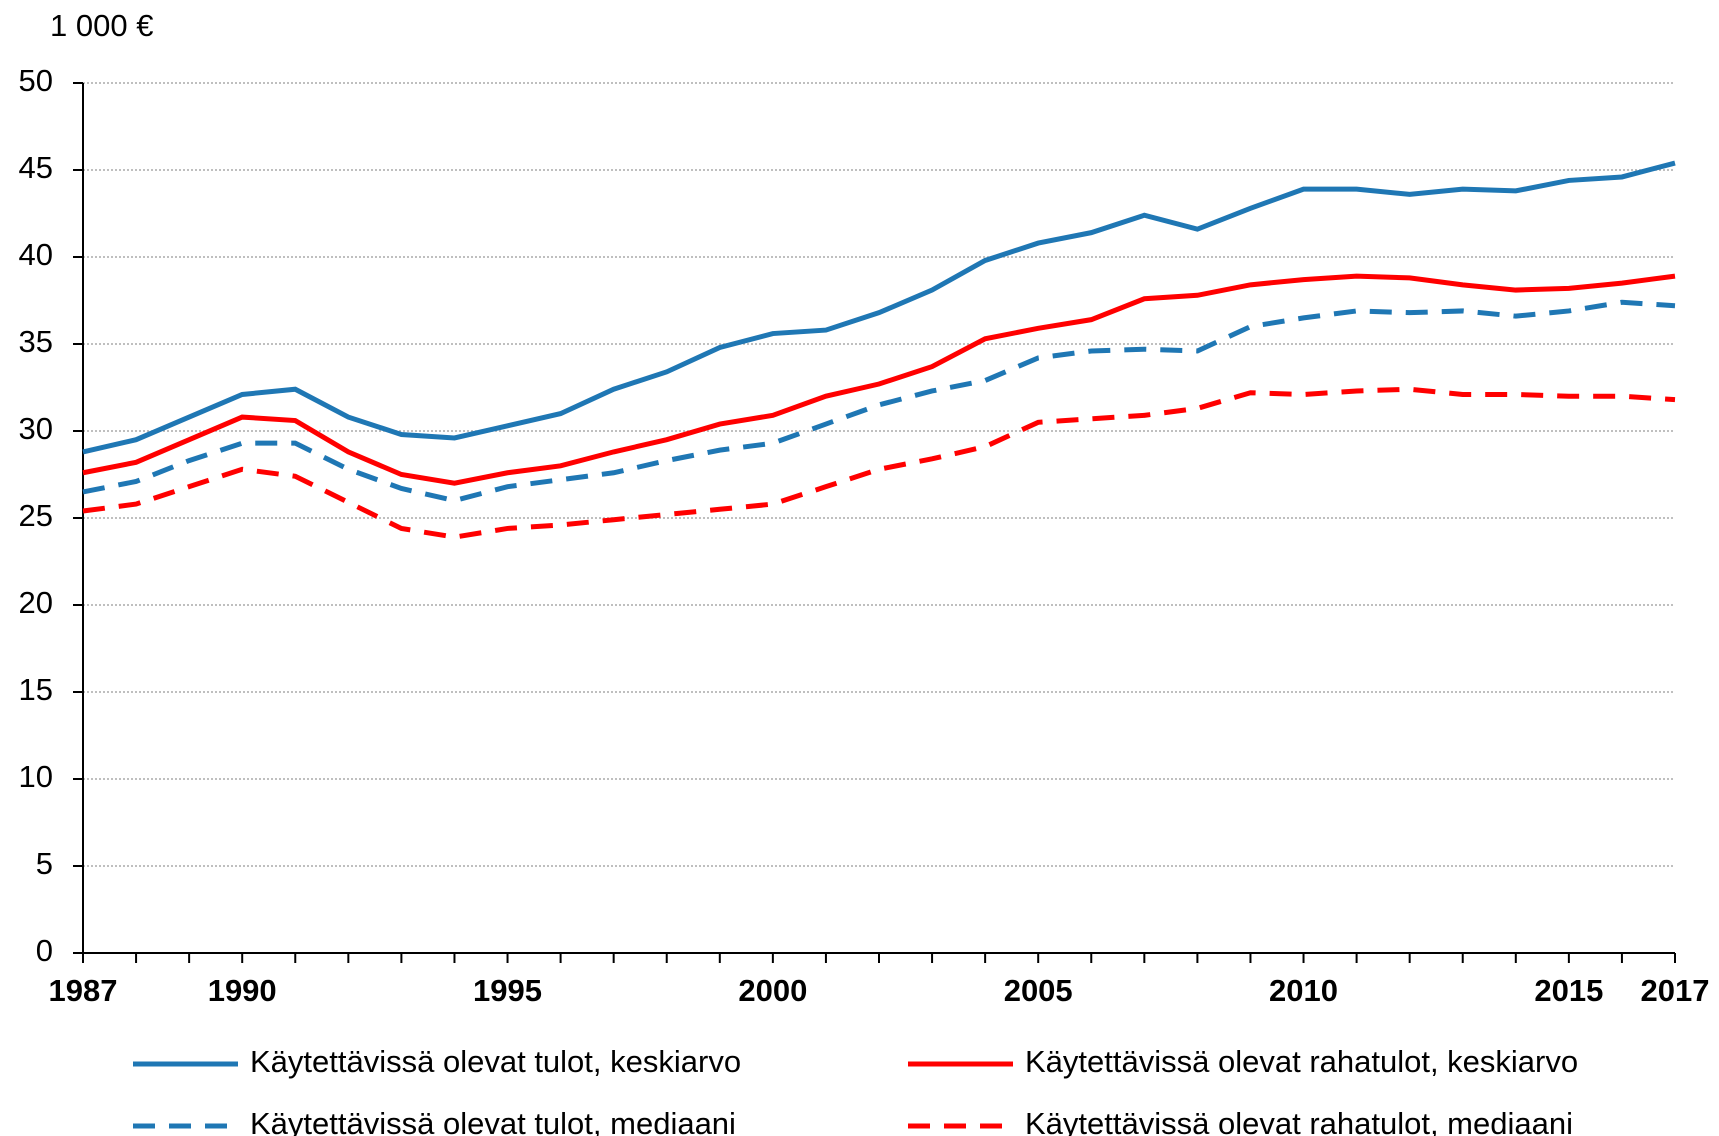 The width and height of the screenshot is (1719, 1136). I want to click on legend-label: Käytettävissä olevat rahatulot, mediaani, so click(1299, 1121).